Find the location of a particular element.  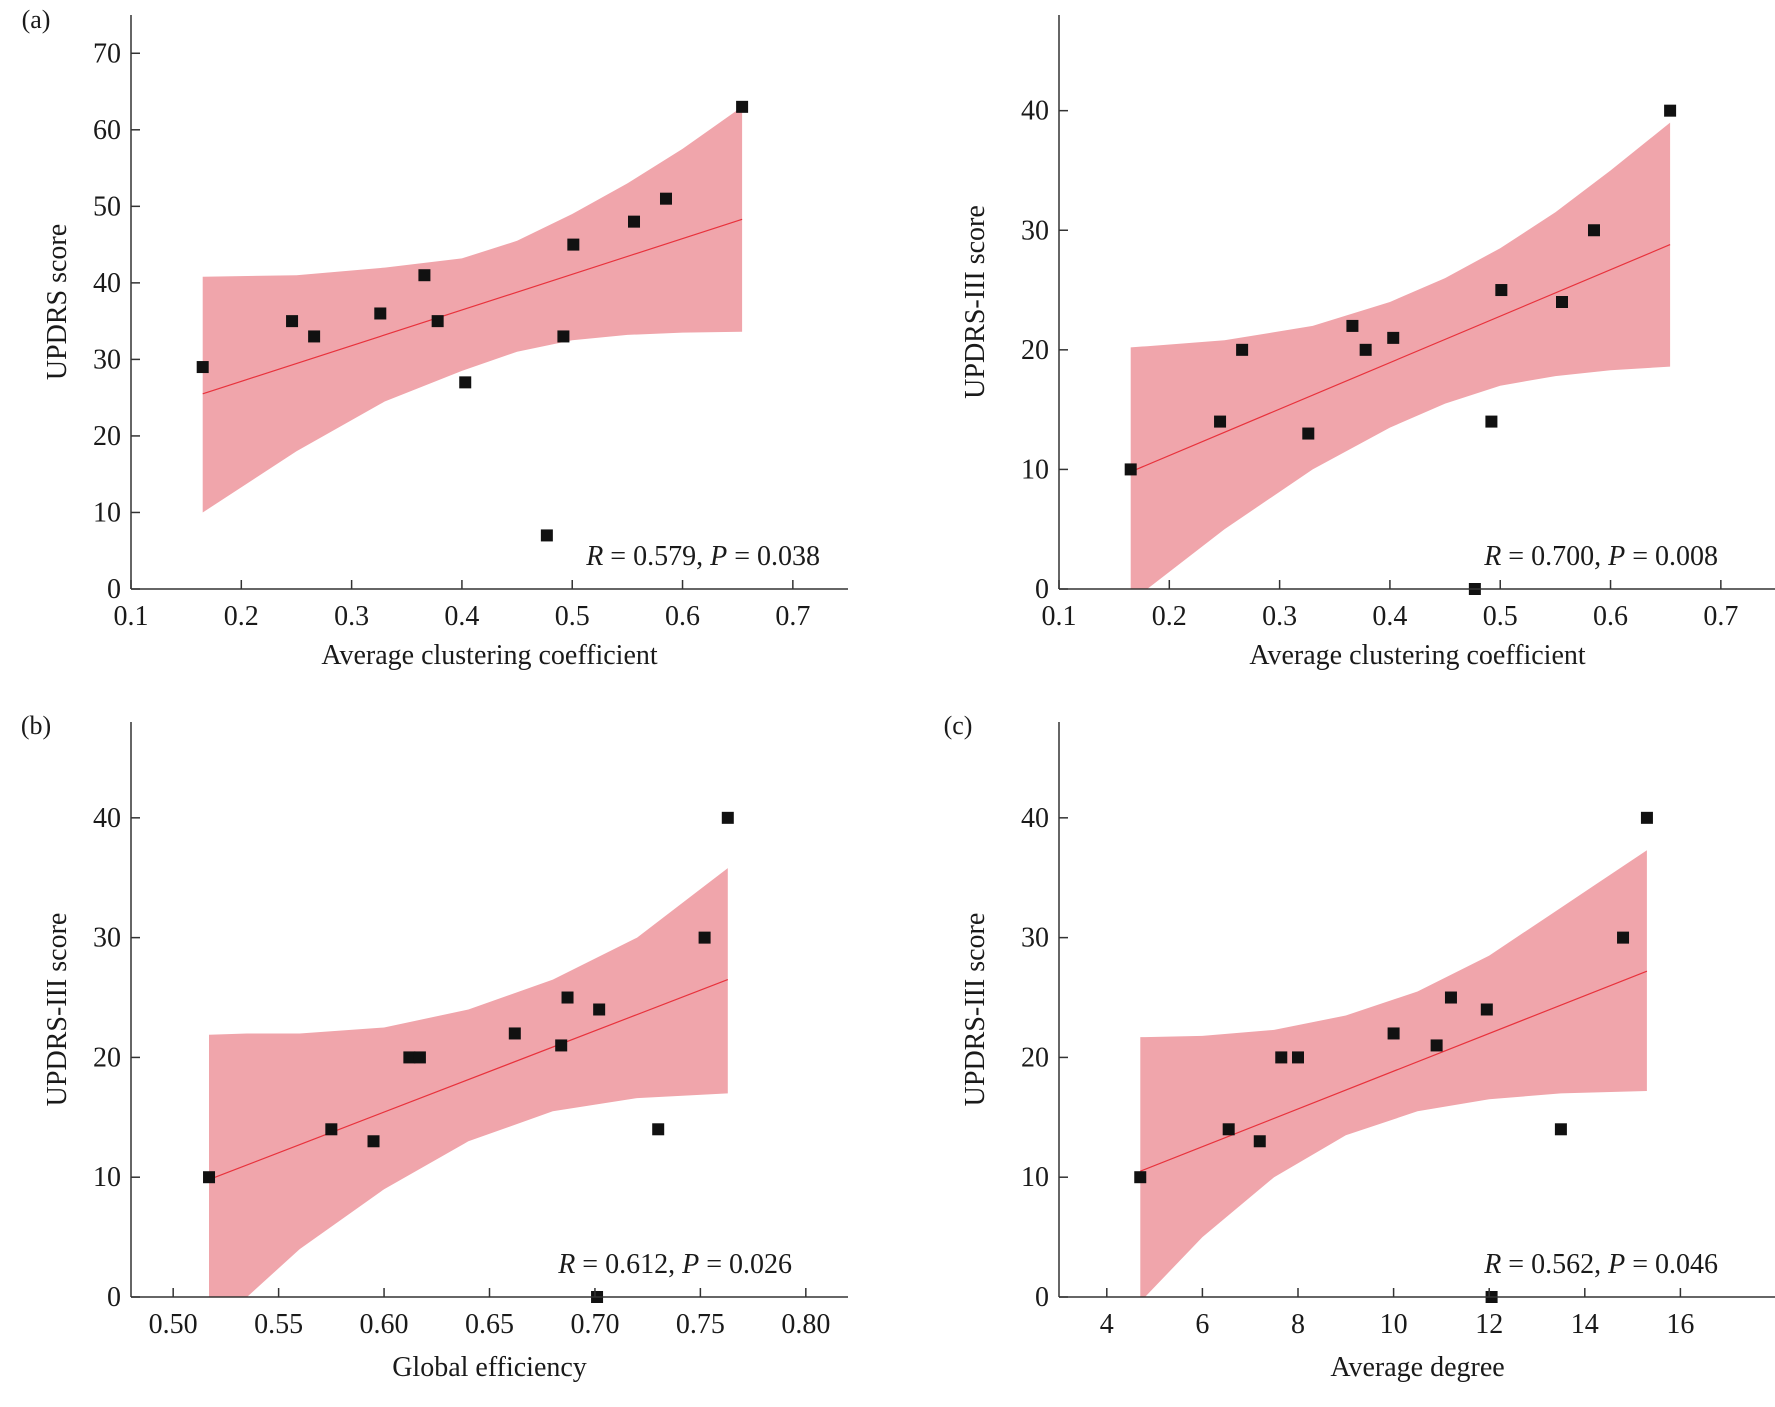

x-tick-label: 6 is located at coordinates (1202, 1324).